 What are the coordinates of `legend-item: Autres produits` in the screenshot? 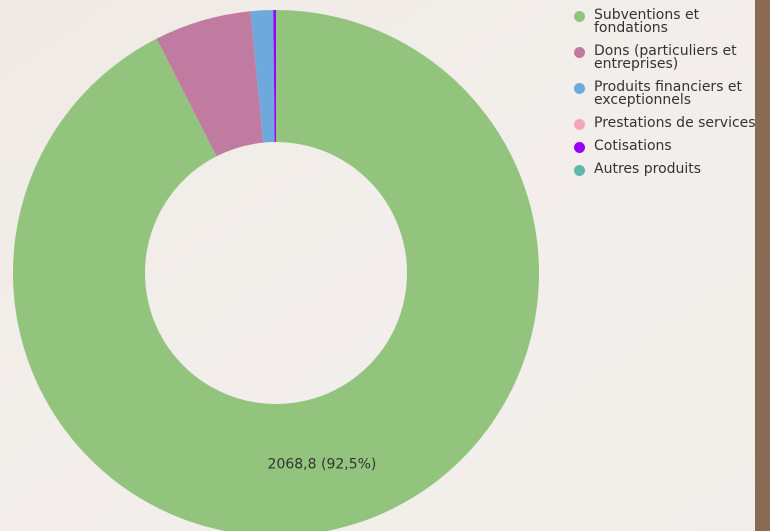 It's located at (665, 169).